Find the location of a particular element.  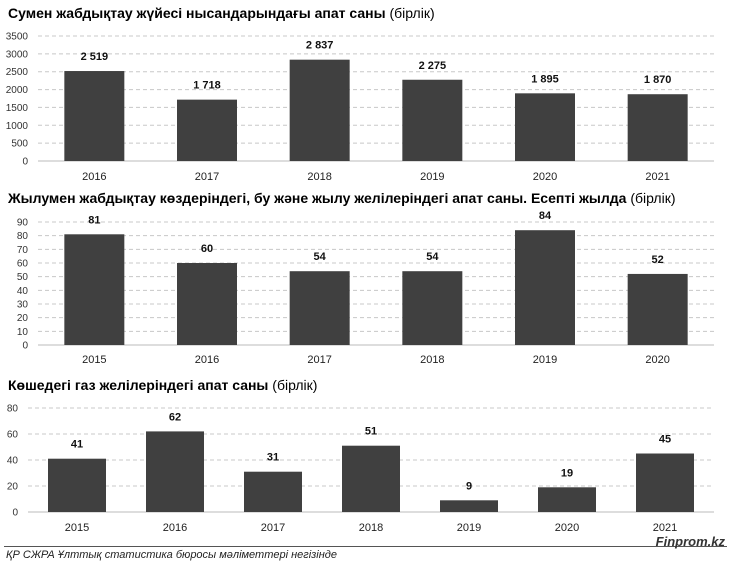

y-tick-label: 2000 is located at coordinates (17, 90).